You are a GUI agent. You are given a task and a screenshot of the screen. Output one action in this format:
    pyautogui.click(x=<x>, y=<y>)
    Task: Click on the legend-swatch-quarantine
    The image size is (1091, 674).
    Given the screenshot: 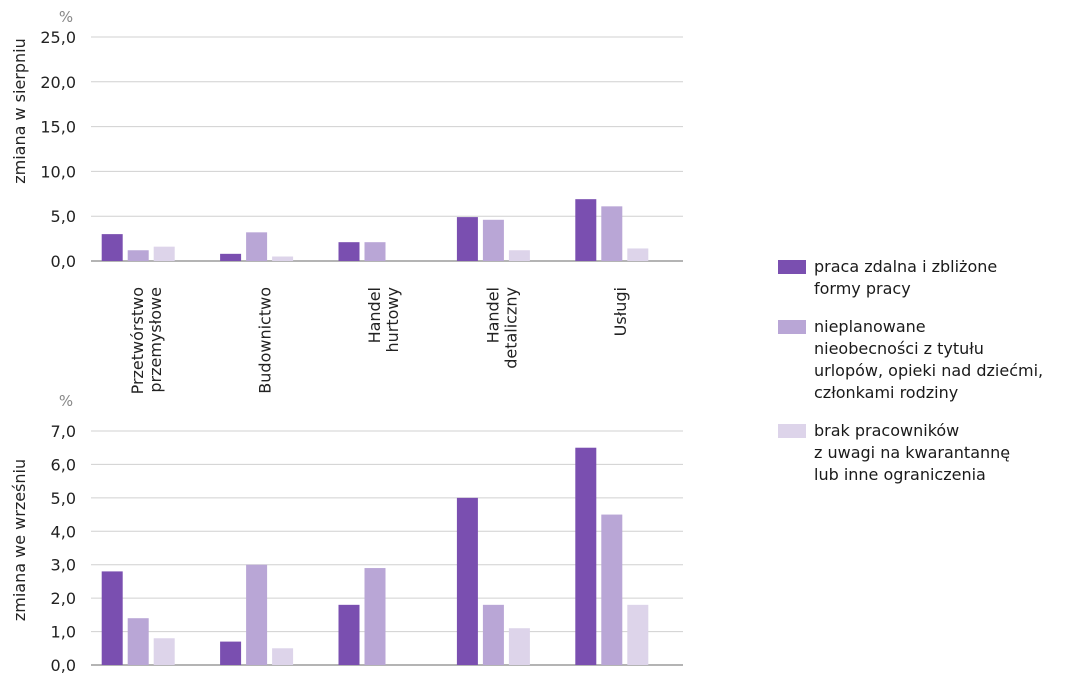 What is the action you would take?
    pyautogui.click(x=792, y=431)
    